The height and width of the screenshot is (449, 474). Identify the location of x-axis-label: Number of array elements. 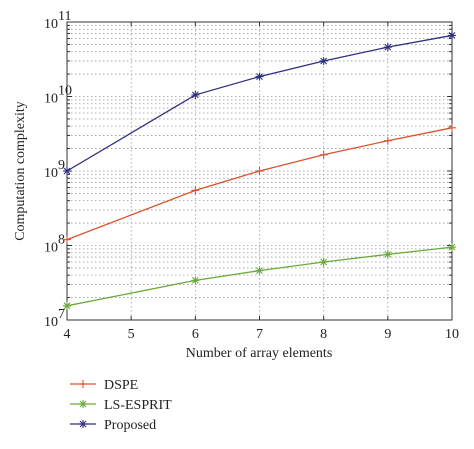
(259, 353).